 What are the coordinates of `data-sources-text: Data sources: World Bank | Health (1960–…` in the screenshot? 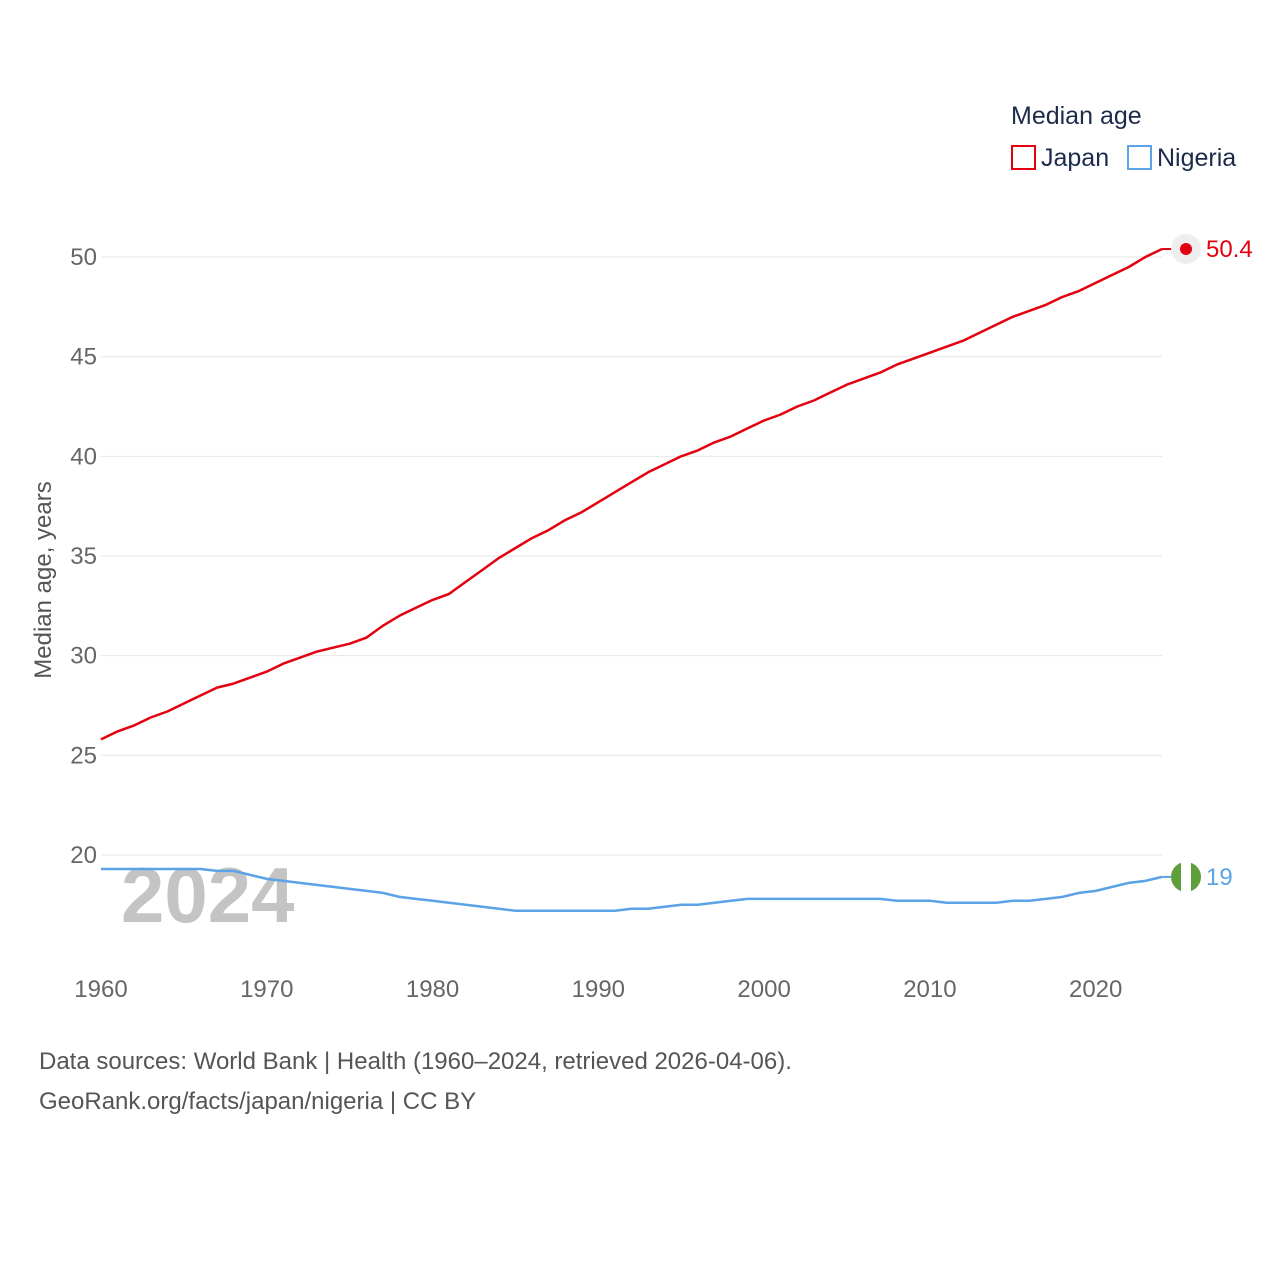 It's located at (415, 1061).